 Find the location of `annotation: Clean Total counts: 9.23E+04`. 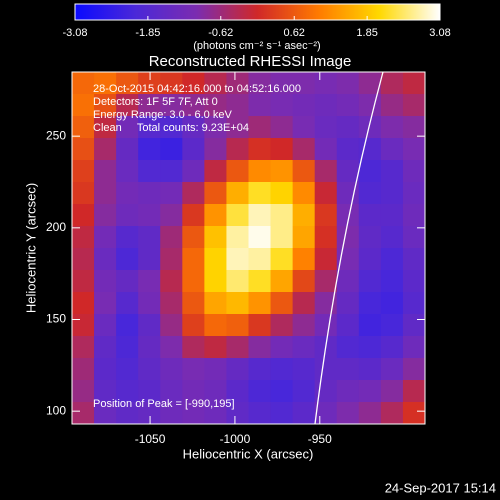

annotation: Clean Total counts: 9.23E+04 is located at coordinates (171, 128).